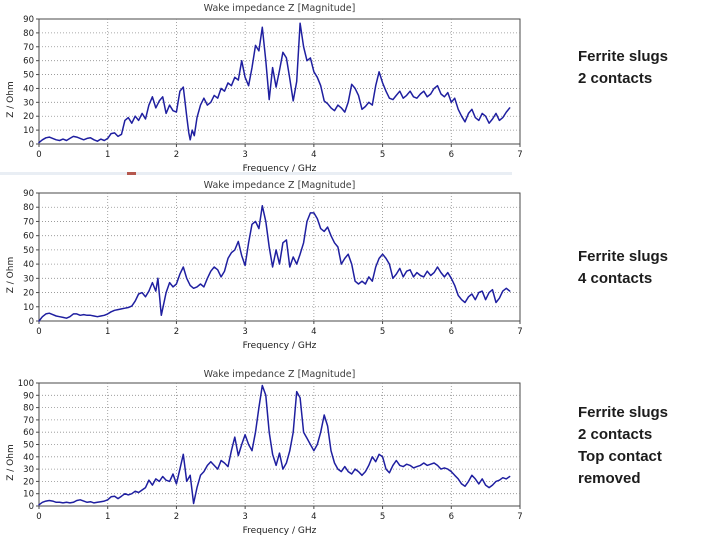 Image resolution: width=720 pixels, height=540 pixels. What do you see at coordinates (26, 384) in the screenshot?
I see `y-tick-label: 100` at bounding box center [26, 384].